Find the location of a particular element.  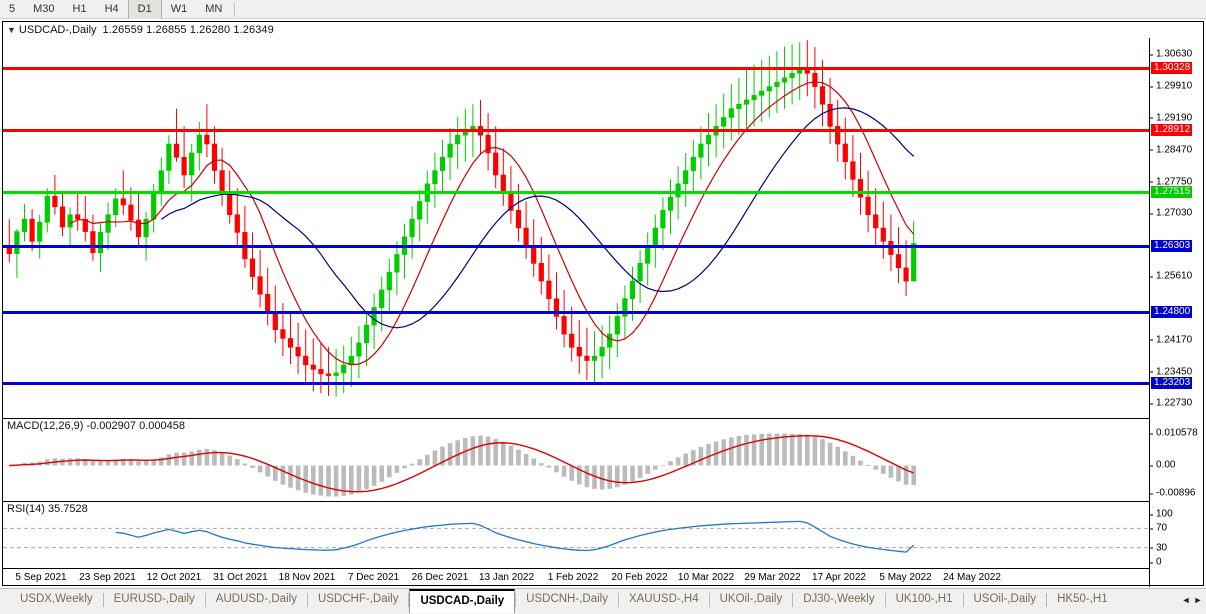

macd-tick: 0.010578 is located at coordinates (1174, 433).